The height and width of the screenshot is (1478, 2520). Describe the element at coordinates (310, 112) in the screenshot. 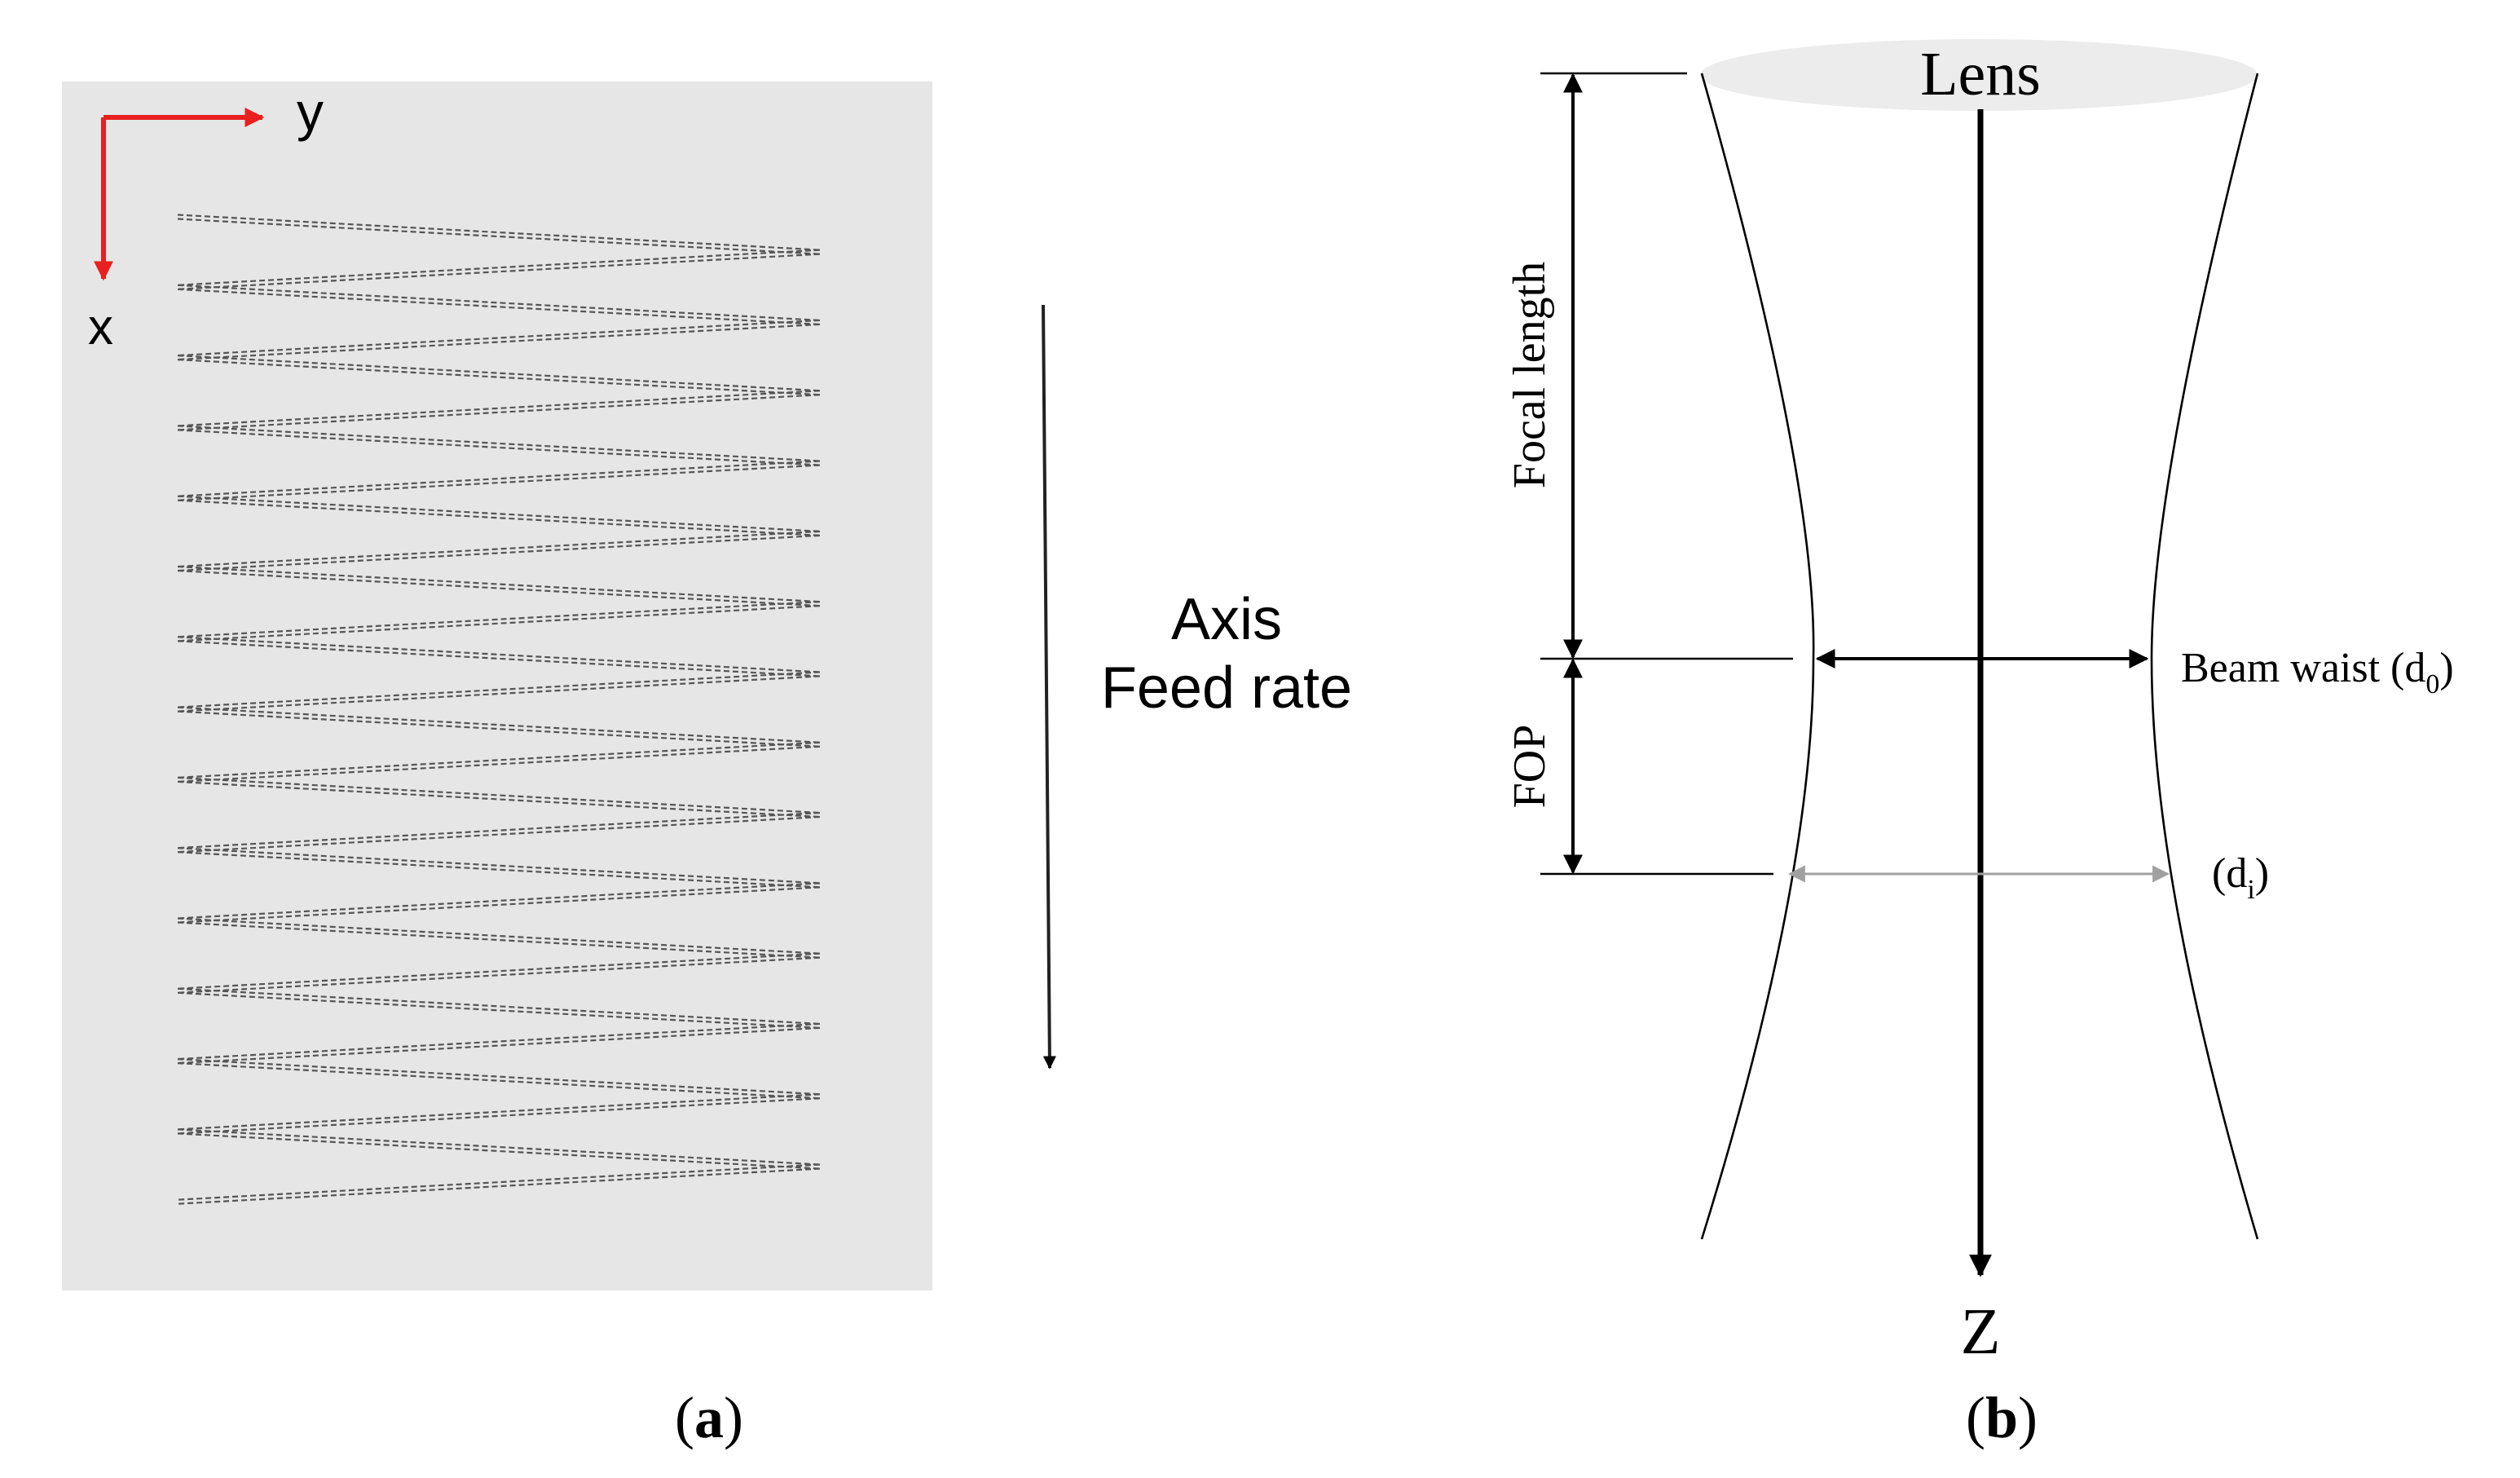

I see `axis-y-label: y` at that location.